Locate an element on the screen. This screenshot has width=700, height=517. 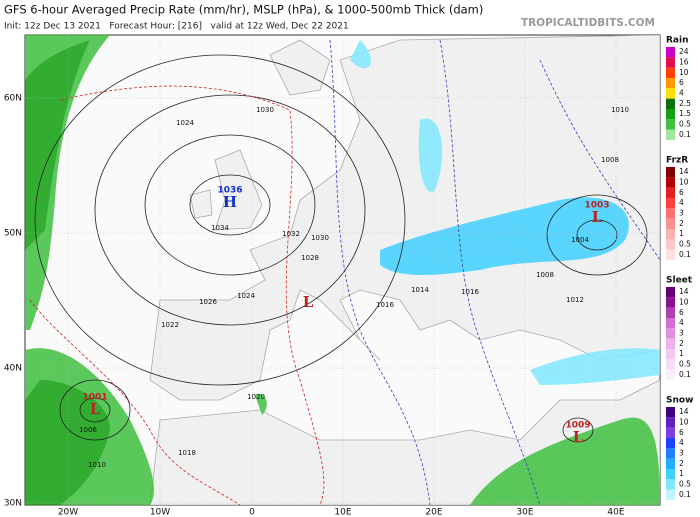
lon-label: 0 is located at coordinates (252, 512).